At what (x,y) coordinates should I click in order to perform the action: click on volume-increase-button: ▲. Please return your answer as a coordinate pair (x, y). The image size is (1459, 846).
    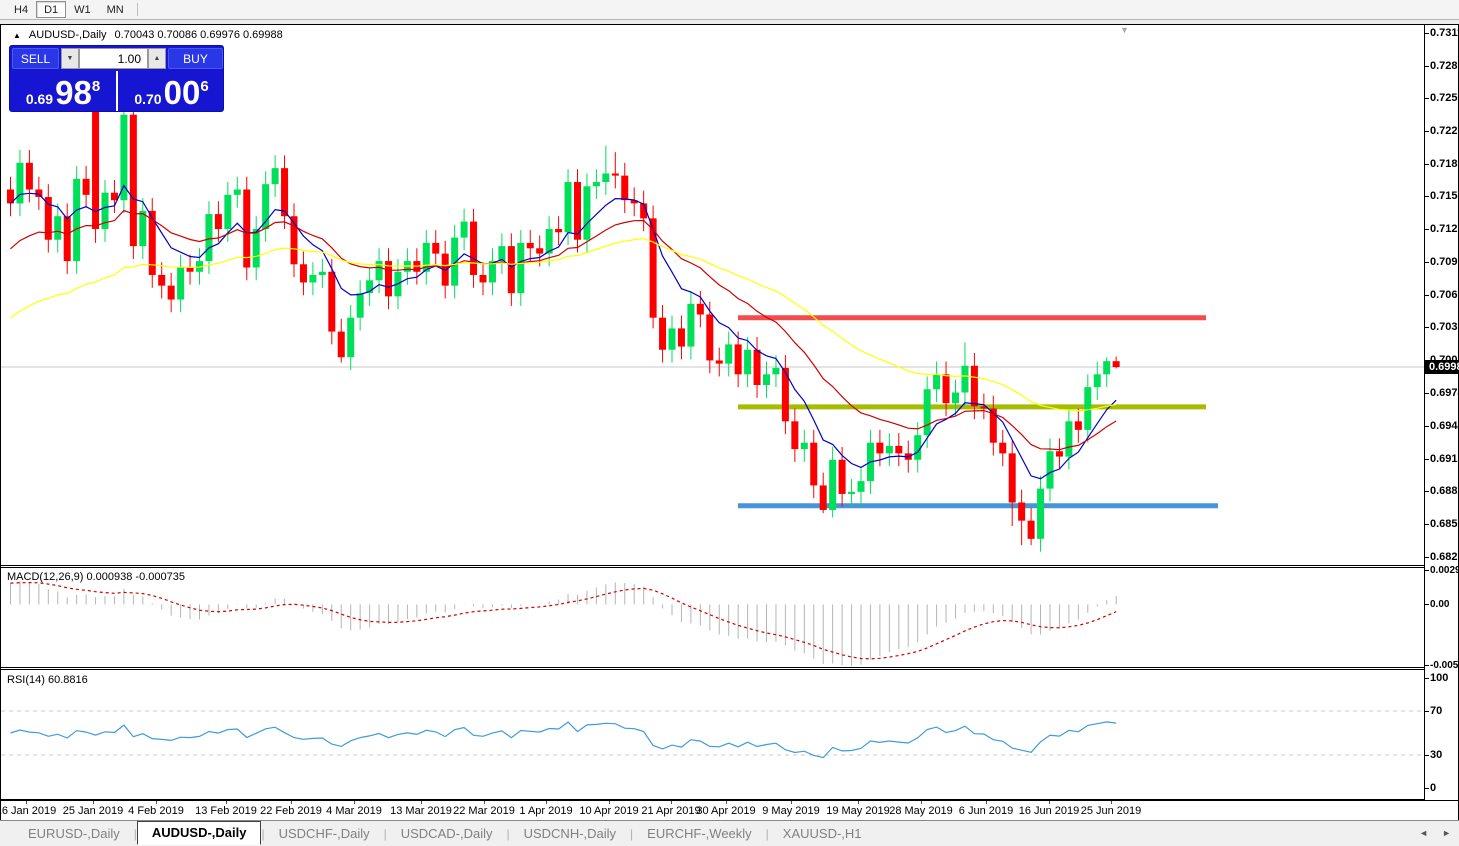
    Looking at the image, I should click on (157, 58).